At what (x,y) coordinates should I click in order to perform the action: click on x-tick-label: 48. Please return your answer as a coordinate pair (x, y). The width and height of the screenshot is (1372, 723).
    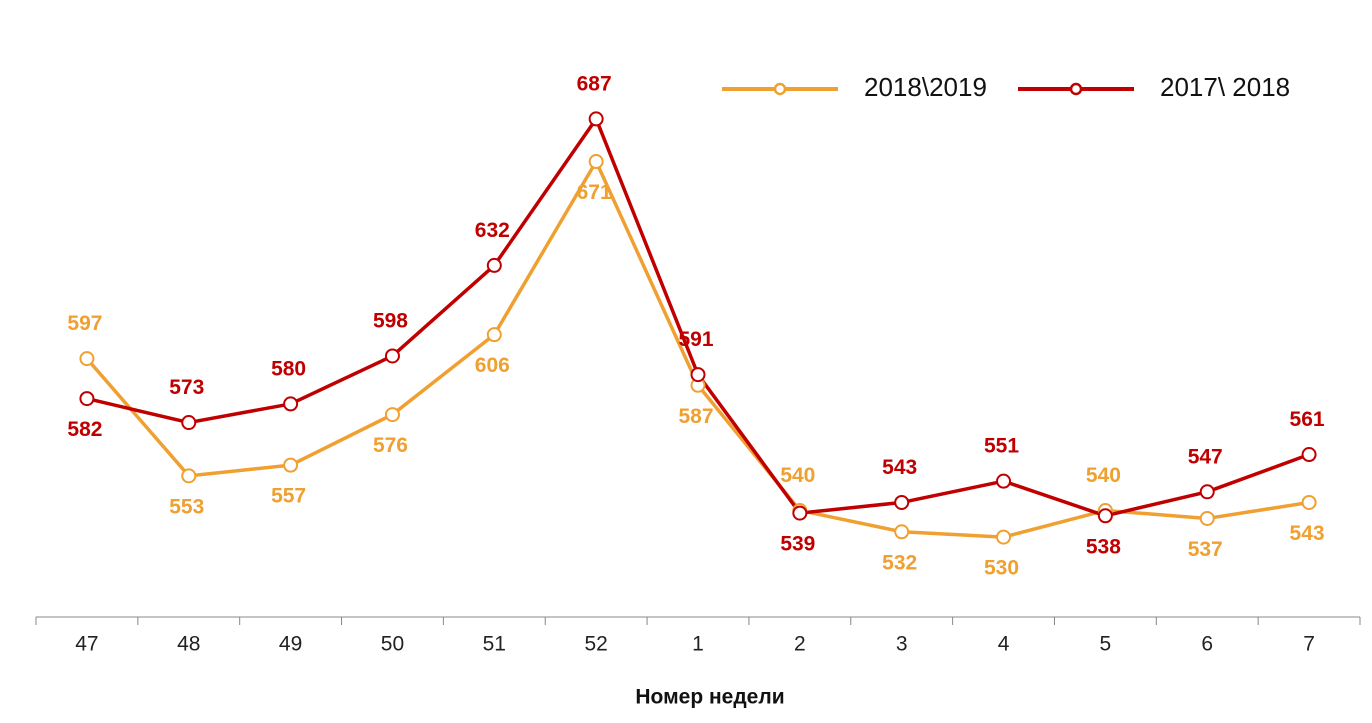
    Looking at the image, I should click on (188, 644).